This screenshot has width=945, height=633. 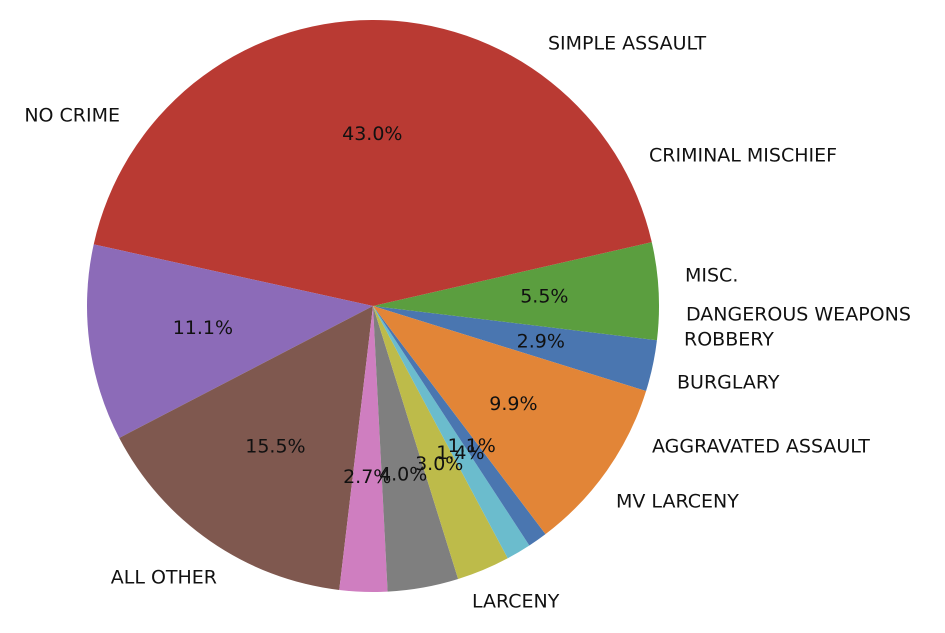 What do you see at coordinates (367, 477) in the screenshot?
I see `pct-label-mv-larceny: 2.7%` at bounding box center [367, 477].